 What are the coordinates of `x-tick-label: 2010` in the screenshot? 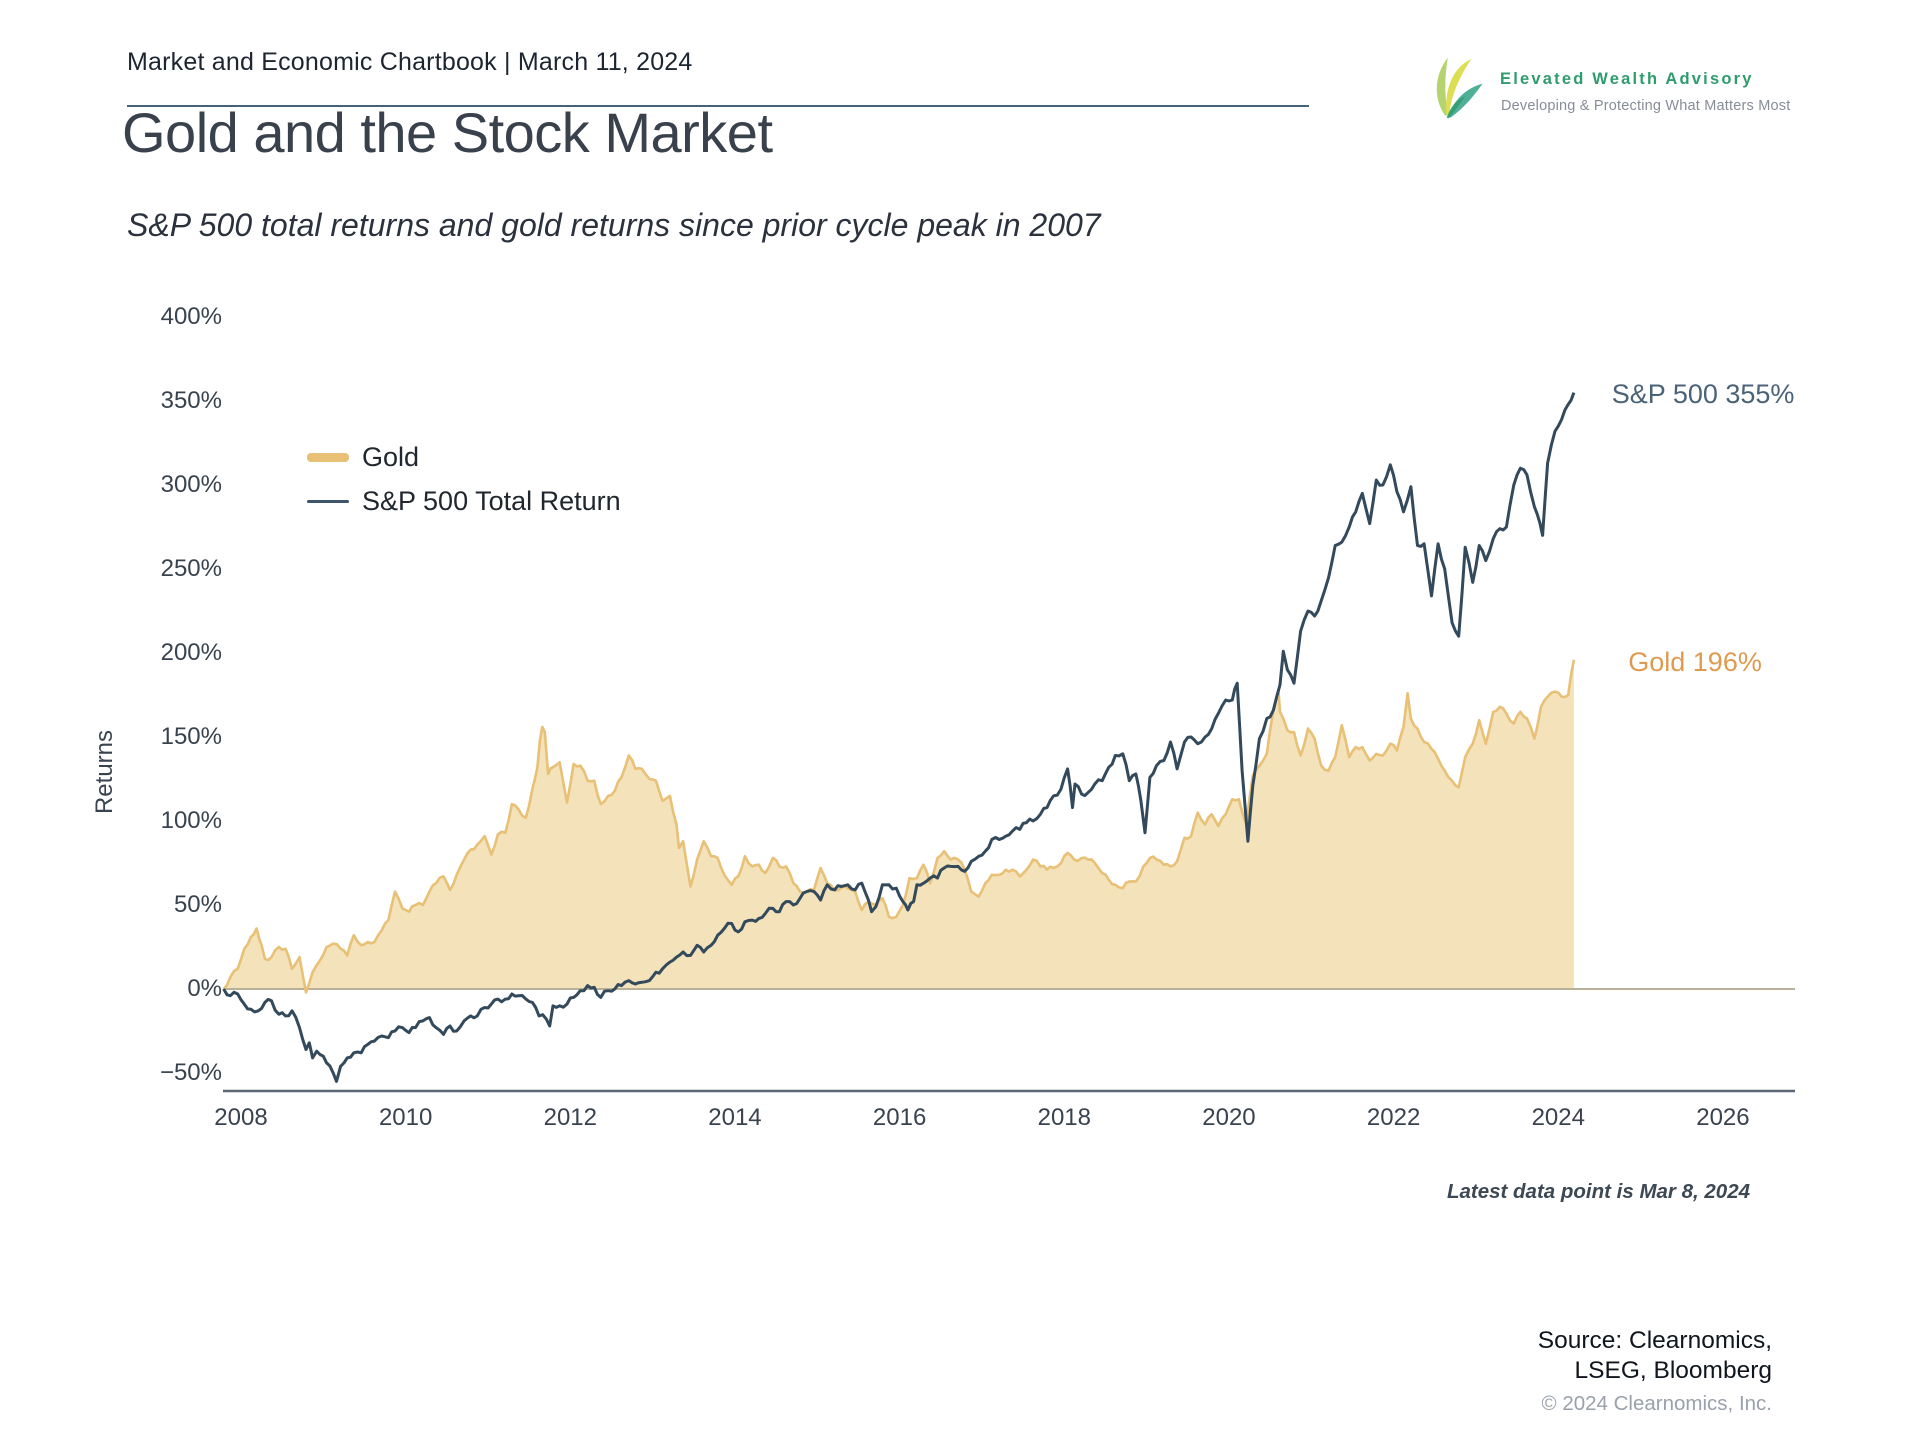 It's located at (405, 1117).